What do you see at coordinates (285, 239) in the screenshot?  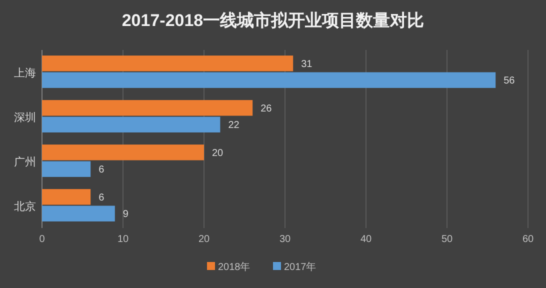 I see `x-tick-label: 30` at bounding box center [285, 239].